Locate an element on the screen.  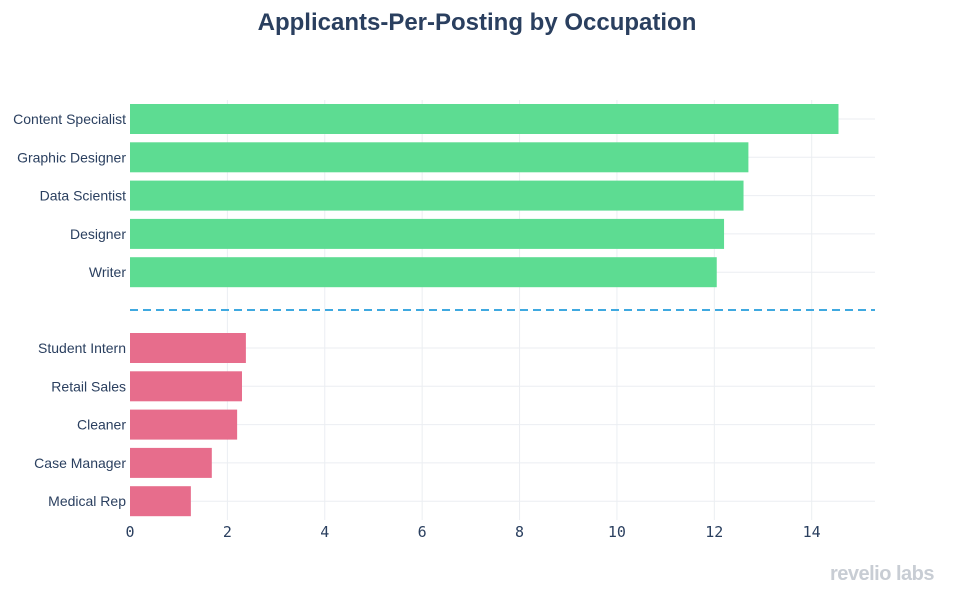
x-tick-label: 2 is located at coordinates (227, 532).